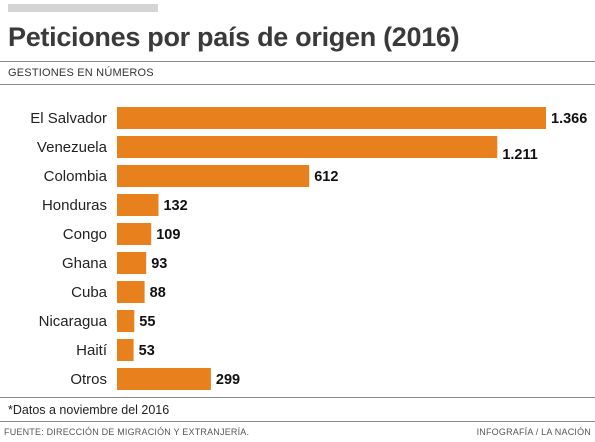  I want to click on footer-divider, so click(297, 421).